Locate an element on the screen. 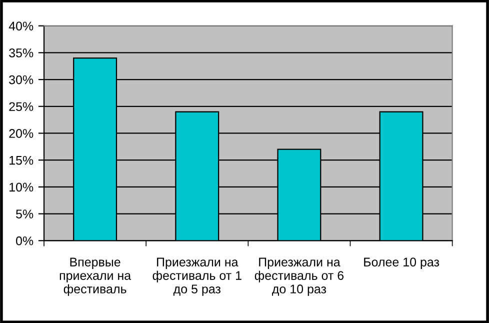 The image size is (489, 323). y-tick-label: 25% is located at coordinates (21, 107).